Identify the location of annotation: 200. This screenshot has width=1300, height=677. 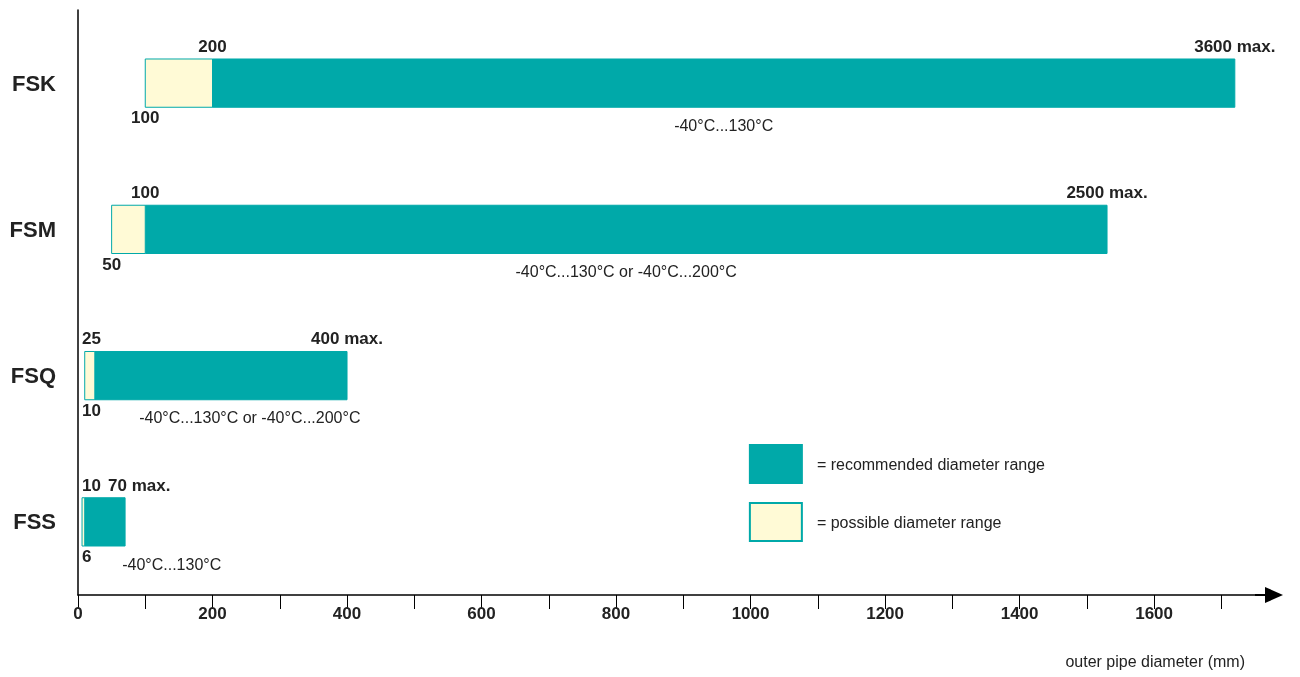
(212, 46).